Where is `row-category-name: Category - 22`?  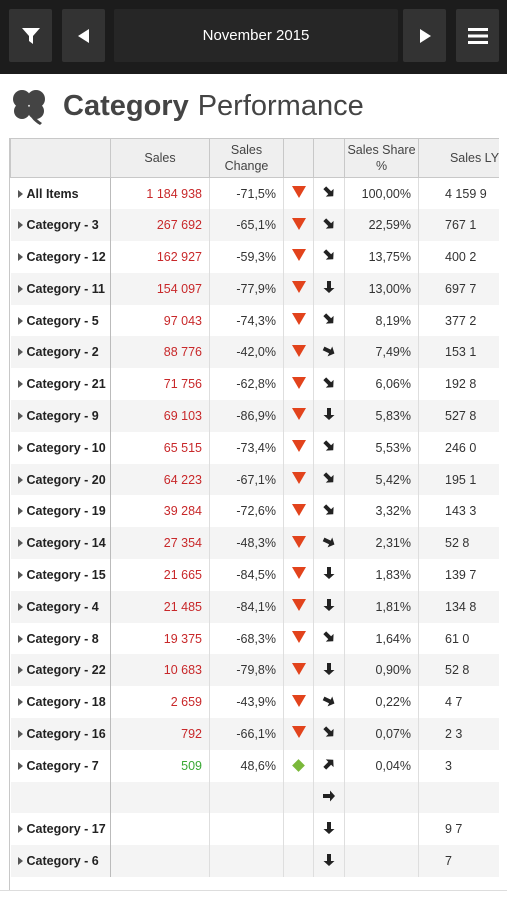
row-category-name: Category - 22 is located at coordinates (60, 670).